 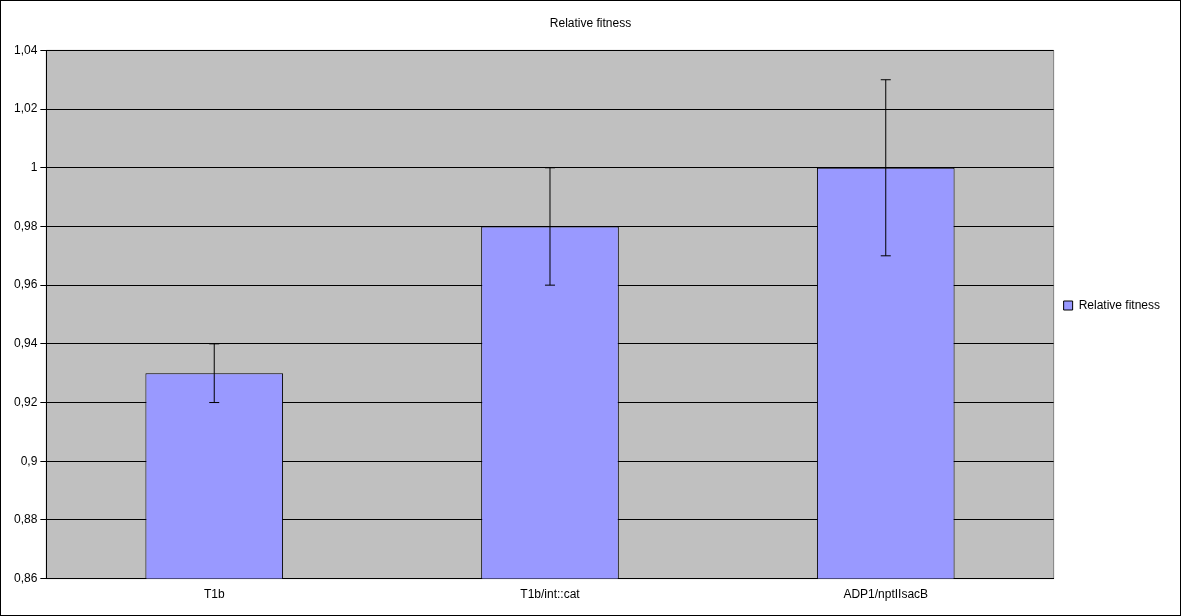 I want to click on x-tick-label: ADP1/nptIIsacB, so click(x=886, y=594).